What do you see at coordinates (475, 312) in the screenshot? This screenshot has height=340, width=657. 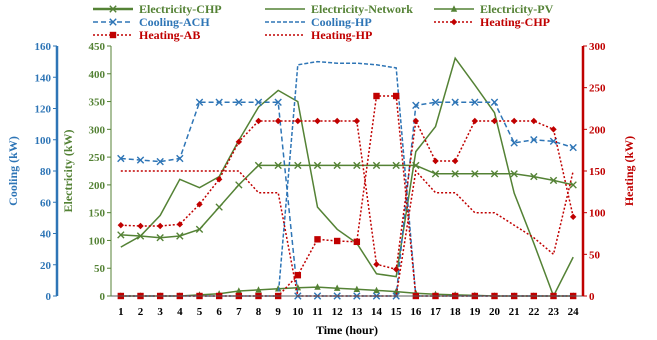 I see `x-tick-label: 19` at bounding box center [475, 312].